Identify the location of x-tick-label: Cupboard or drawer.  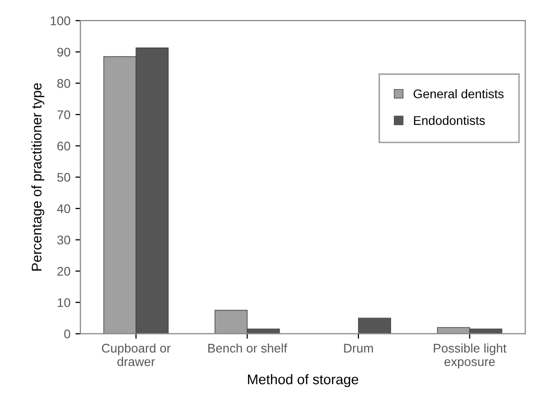
(136, 354).